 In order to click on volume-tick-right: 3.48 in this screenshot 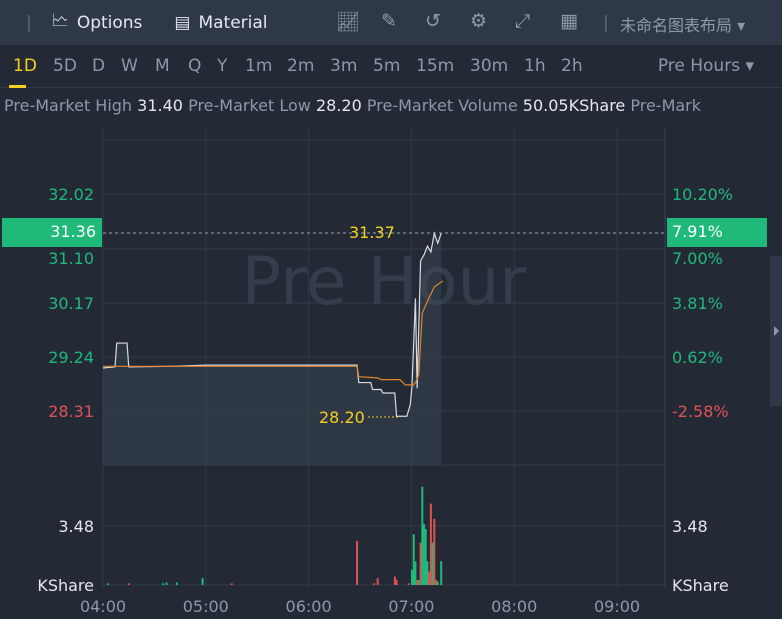, I will do `click(690, 526)`.